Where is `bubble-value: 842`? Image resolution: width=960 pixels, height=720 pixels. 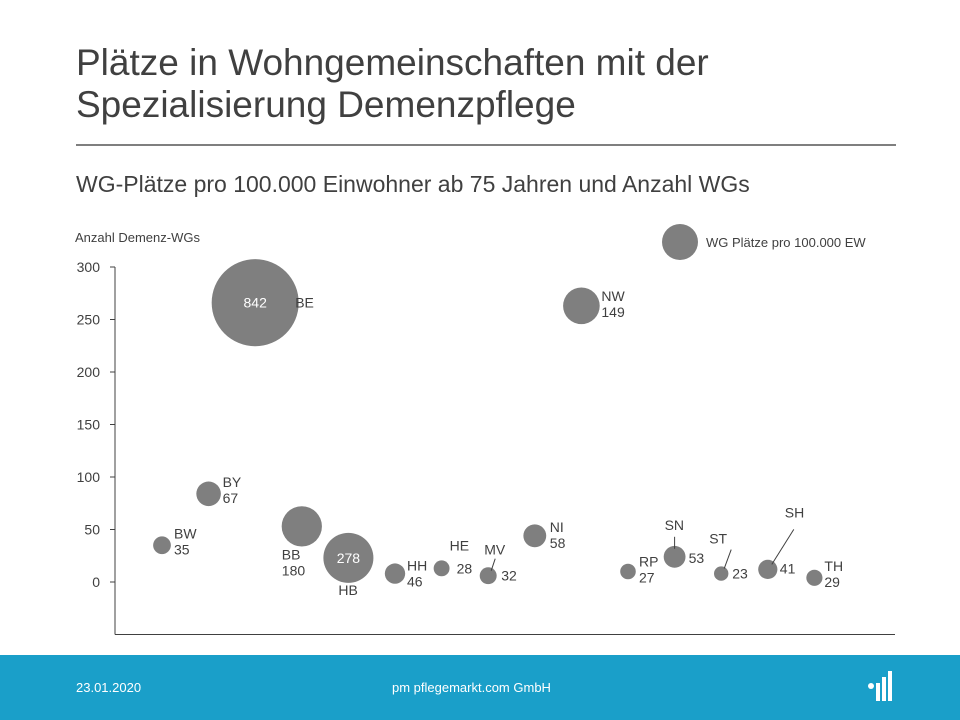 bubble-value: 842 is located at coordinates (256, 303).